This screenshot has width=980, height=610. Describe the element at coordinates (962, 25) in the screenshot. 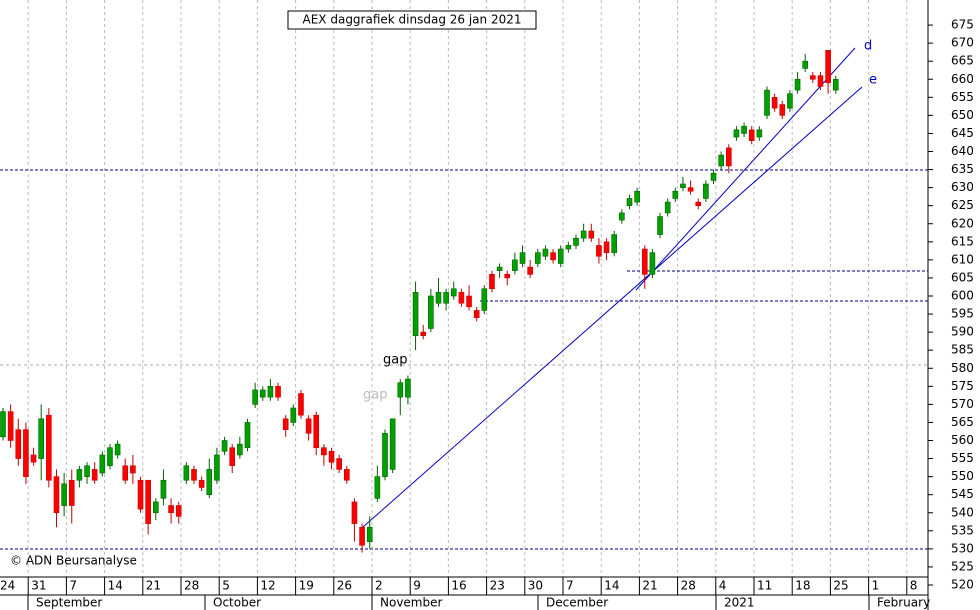

I see `y-tick-label: 675` at that location.